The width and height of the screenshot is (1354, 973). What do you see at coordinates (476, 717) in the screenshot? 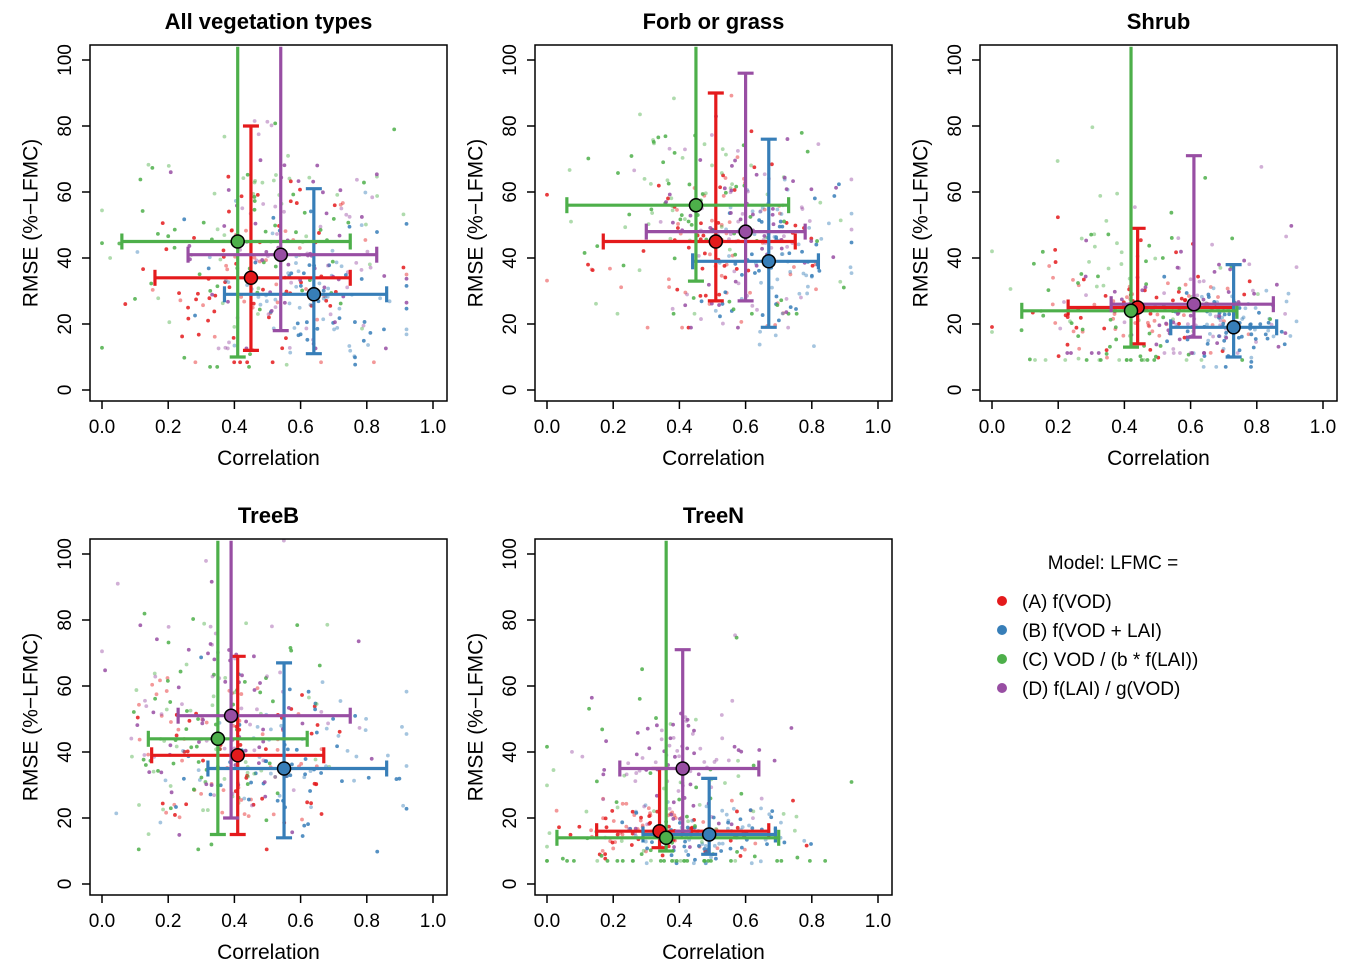
I see `y-axis-label: RMSE (%−LFMC)` at bounding box center [476, 717].